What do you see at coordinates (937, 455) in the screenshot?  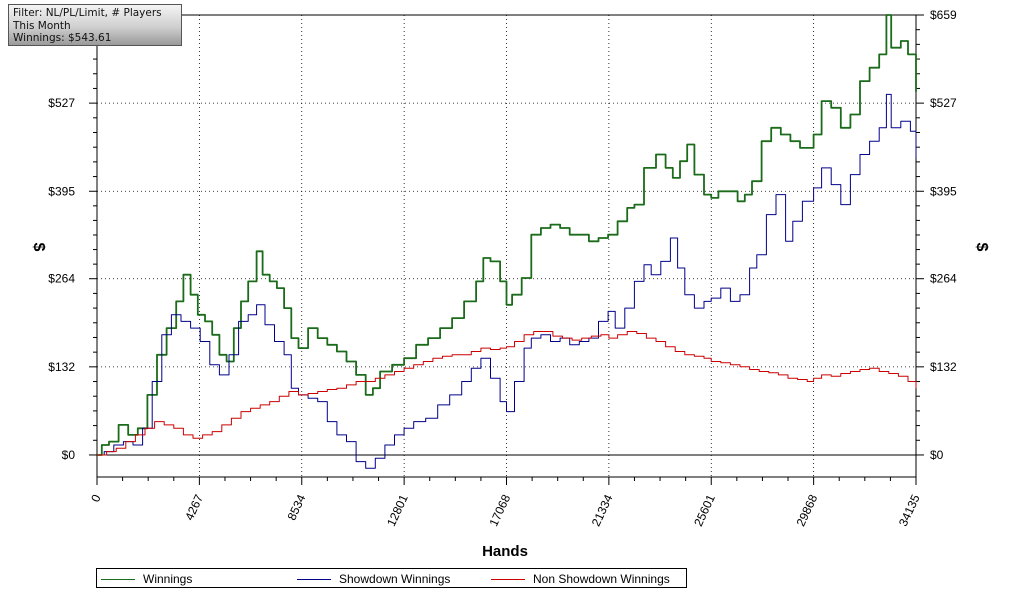 I see `y-tick-label-right: $0` at bounding box center [937, 455].